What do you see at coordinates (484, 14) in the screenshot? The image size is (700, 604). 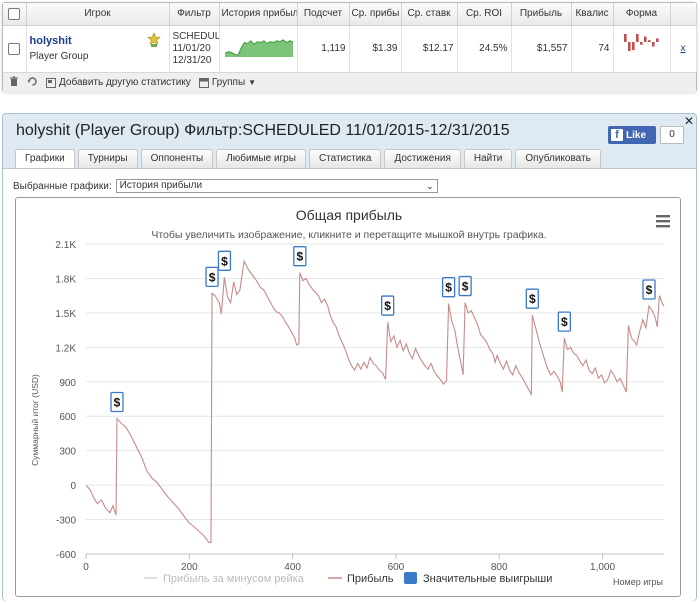 I see `col-avg-roi: Ср. ROI` at bounding box center [484, 14].